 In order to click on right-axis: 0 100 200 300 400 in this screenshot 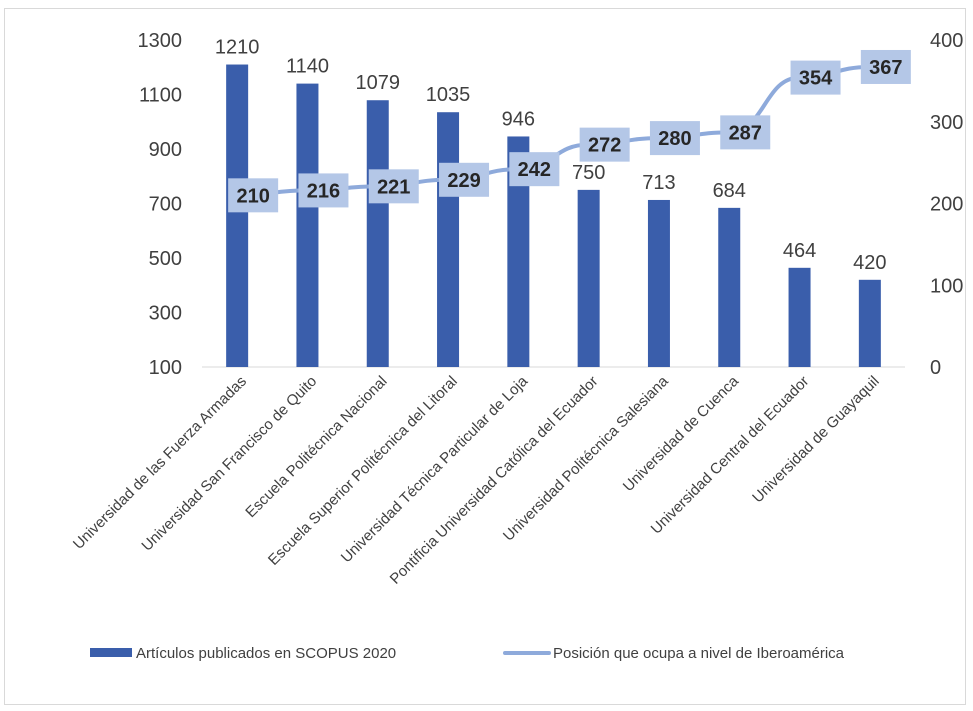, I will do `click(946, 204)`.